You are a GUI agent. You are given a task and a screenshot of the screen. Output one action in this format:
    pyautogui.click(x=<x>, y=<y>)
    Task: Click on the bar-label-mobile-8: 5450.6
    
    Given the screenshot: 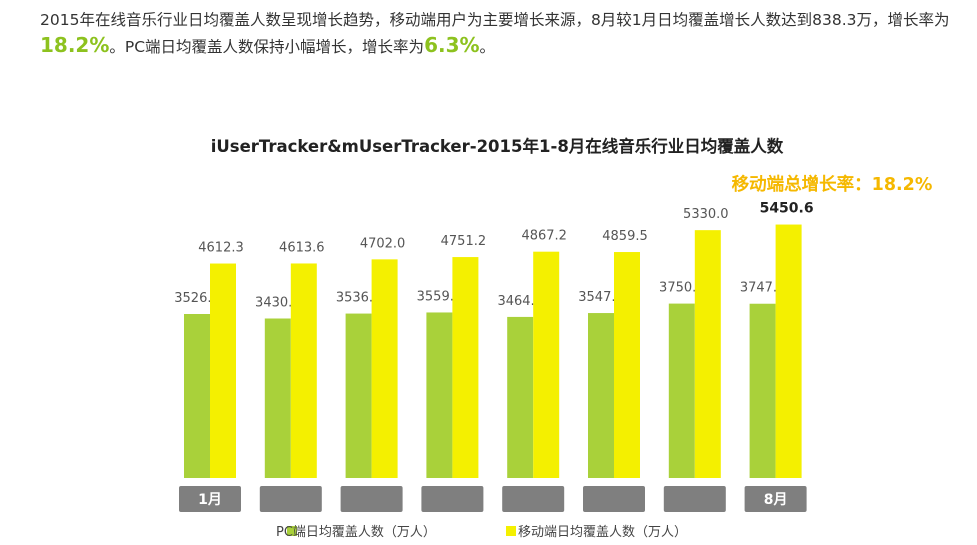 What is the action you would take?
    pyautogui.click(x=787, y=209)
    